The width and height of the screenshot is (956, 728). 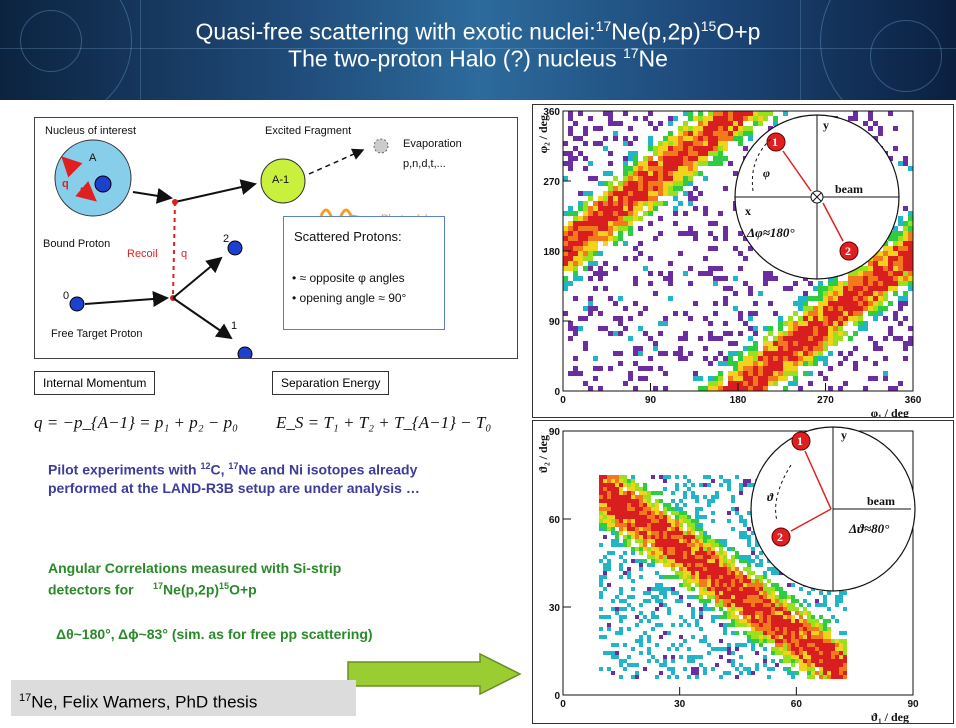 What do you see at coordinates (833, 222) in the screenshot?
I see `inset-proton2-line` at bounding box center [833, 222].